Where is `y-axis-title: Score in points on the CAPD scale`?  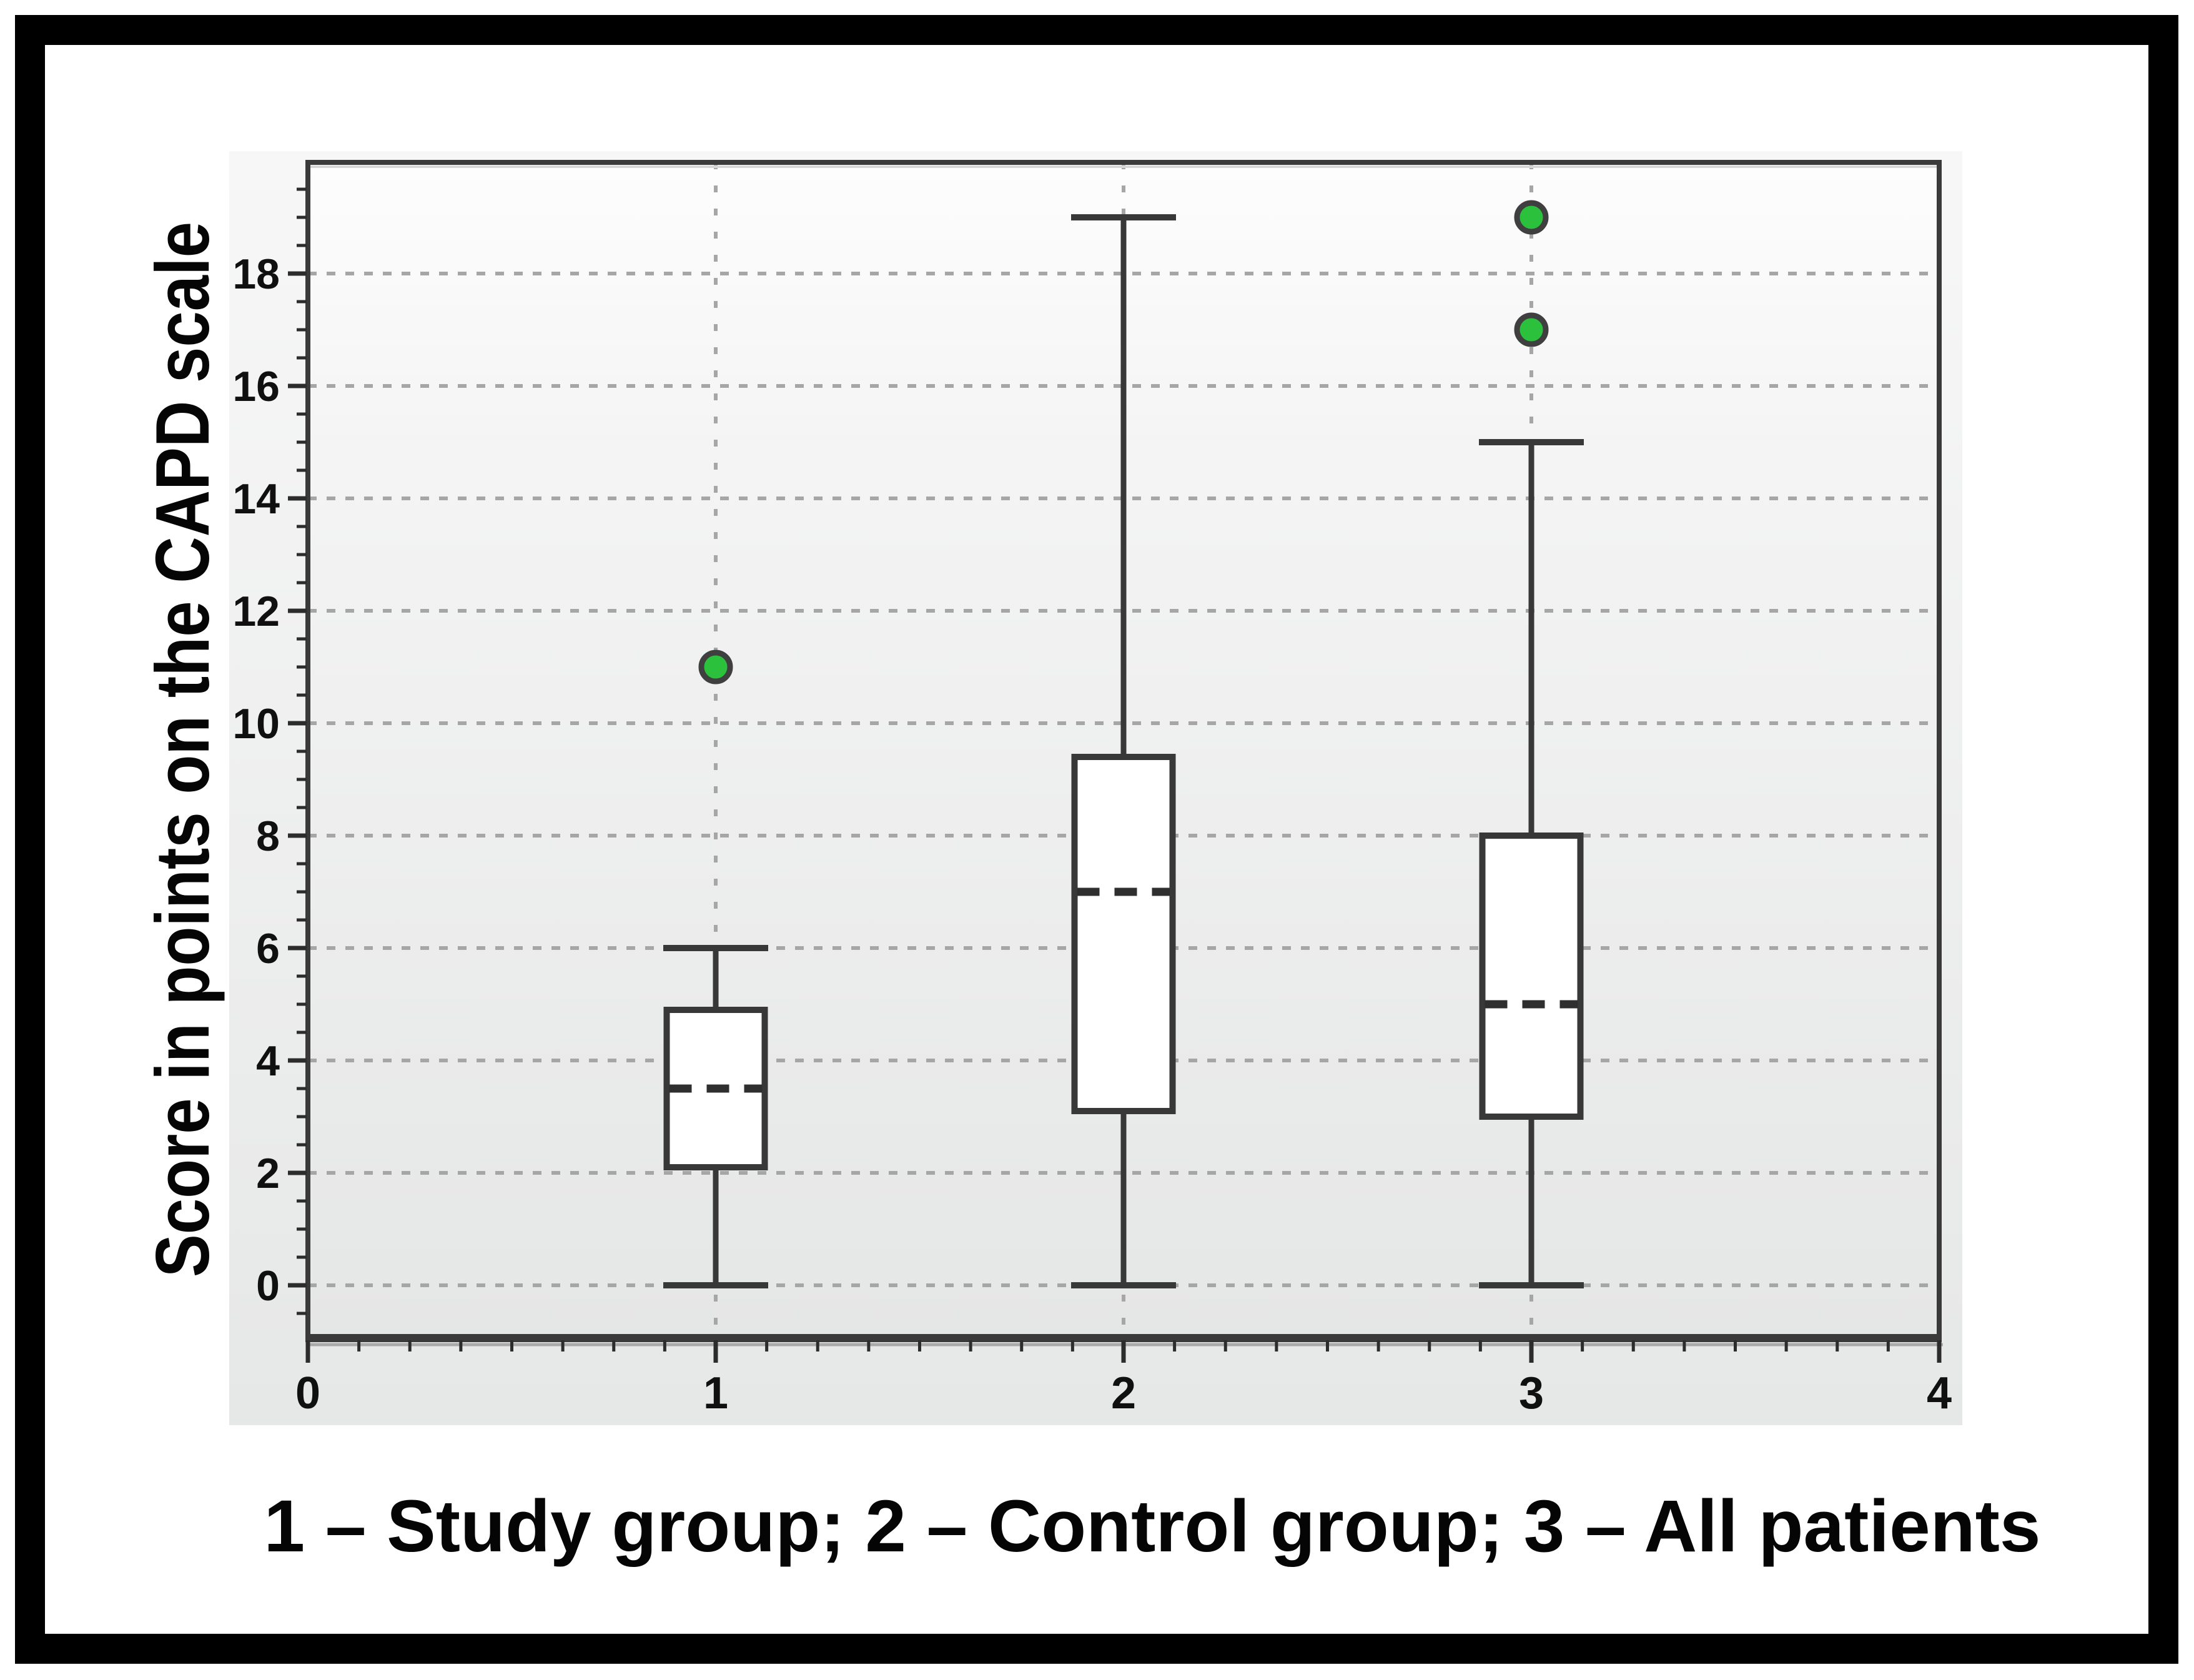
y-axis-title: Score in points on the CAPD scale is located at coordinates (182, 749).